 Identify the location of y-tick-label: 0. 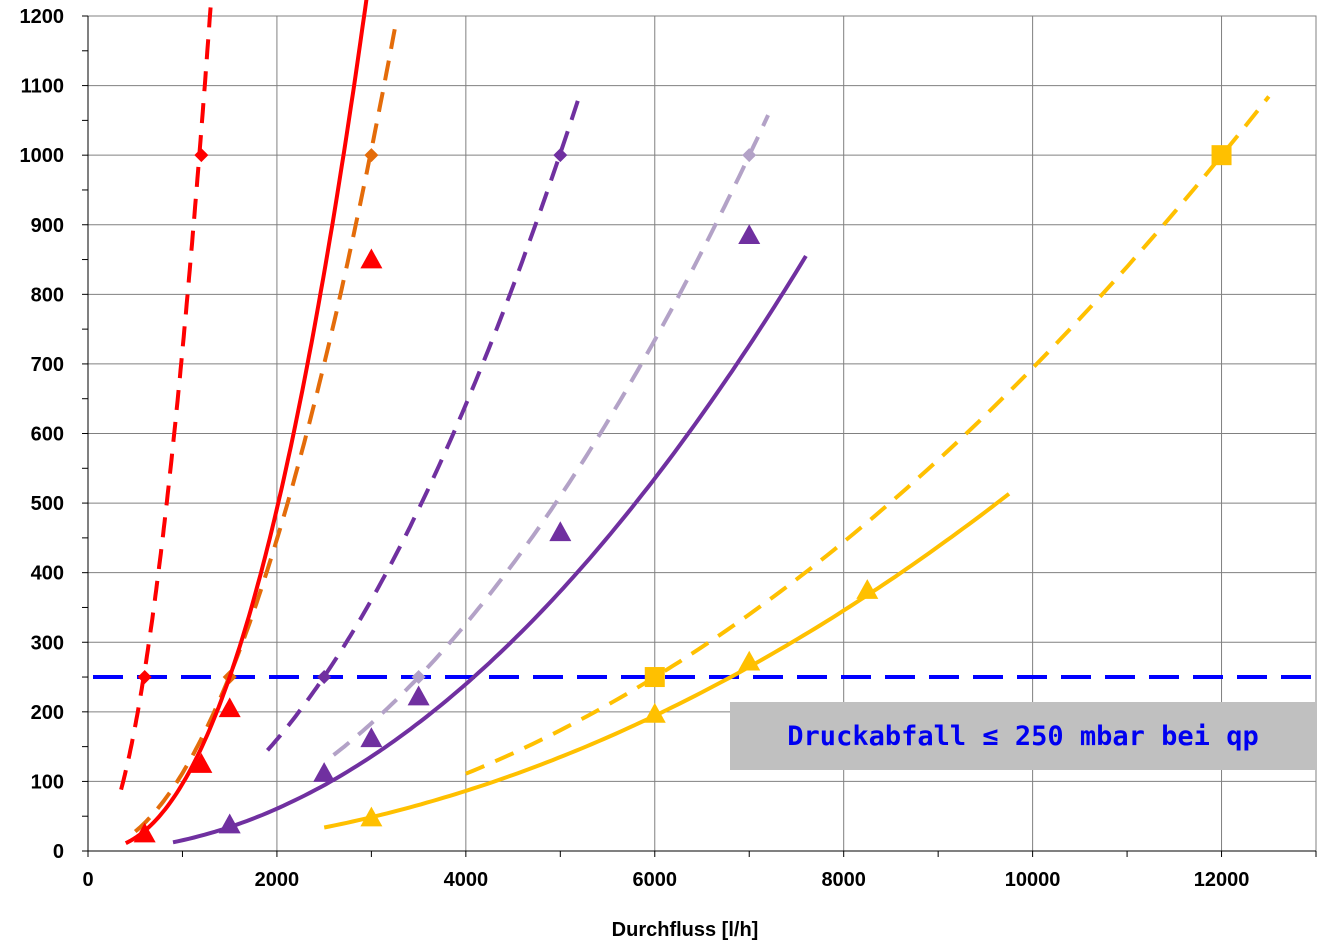
(58, 852).